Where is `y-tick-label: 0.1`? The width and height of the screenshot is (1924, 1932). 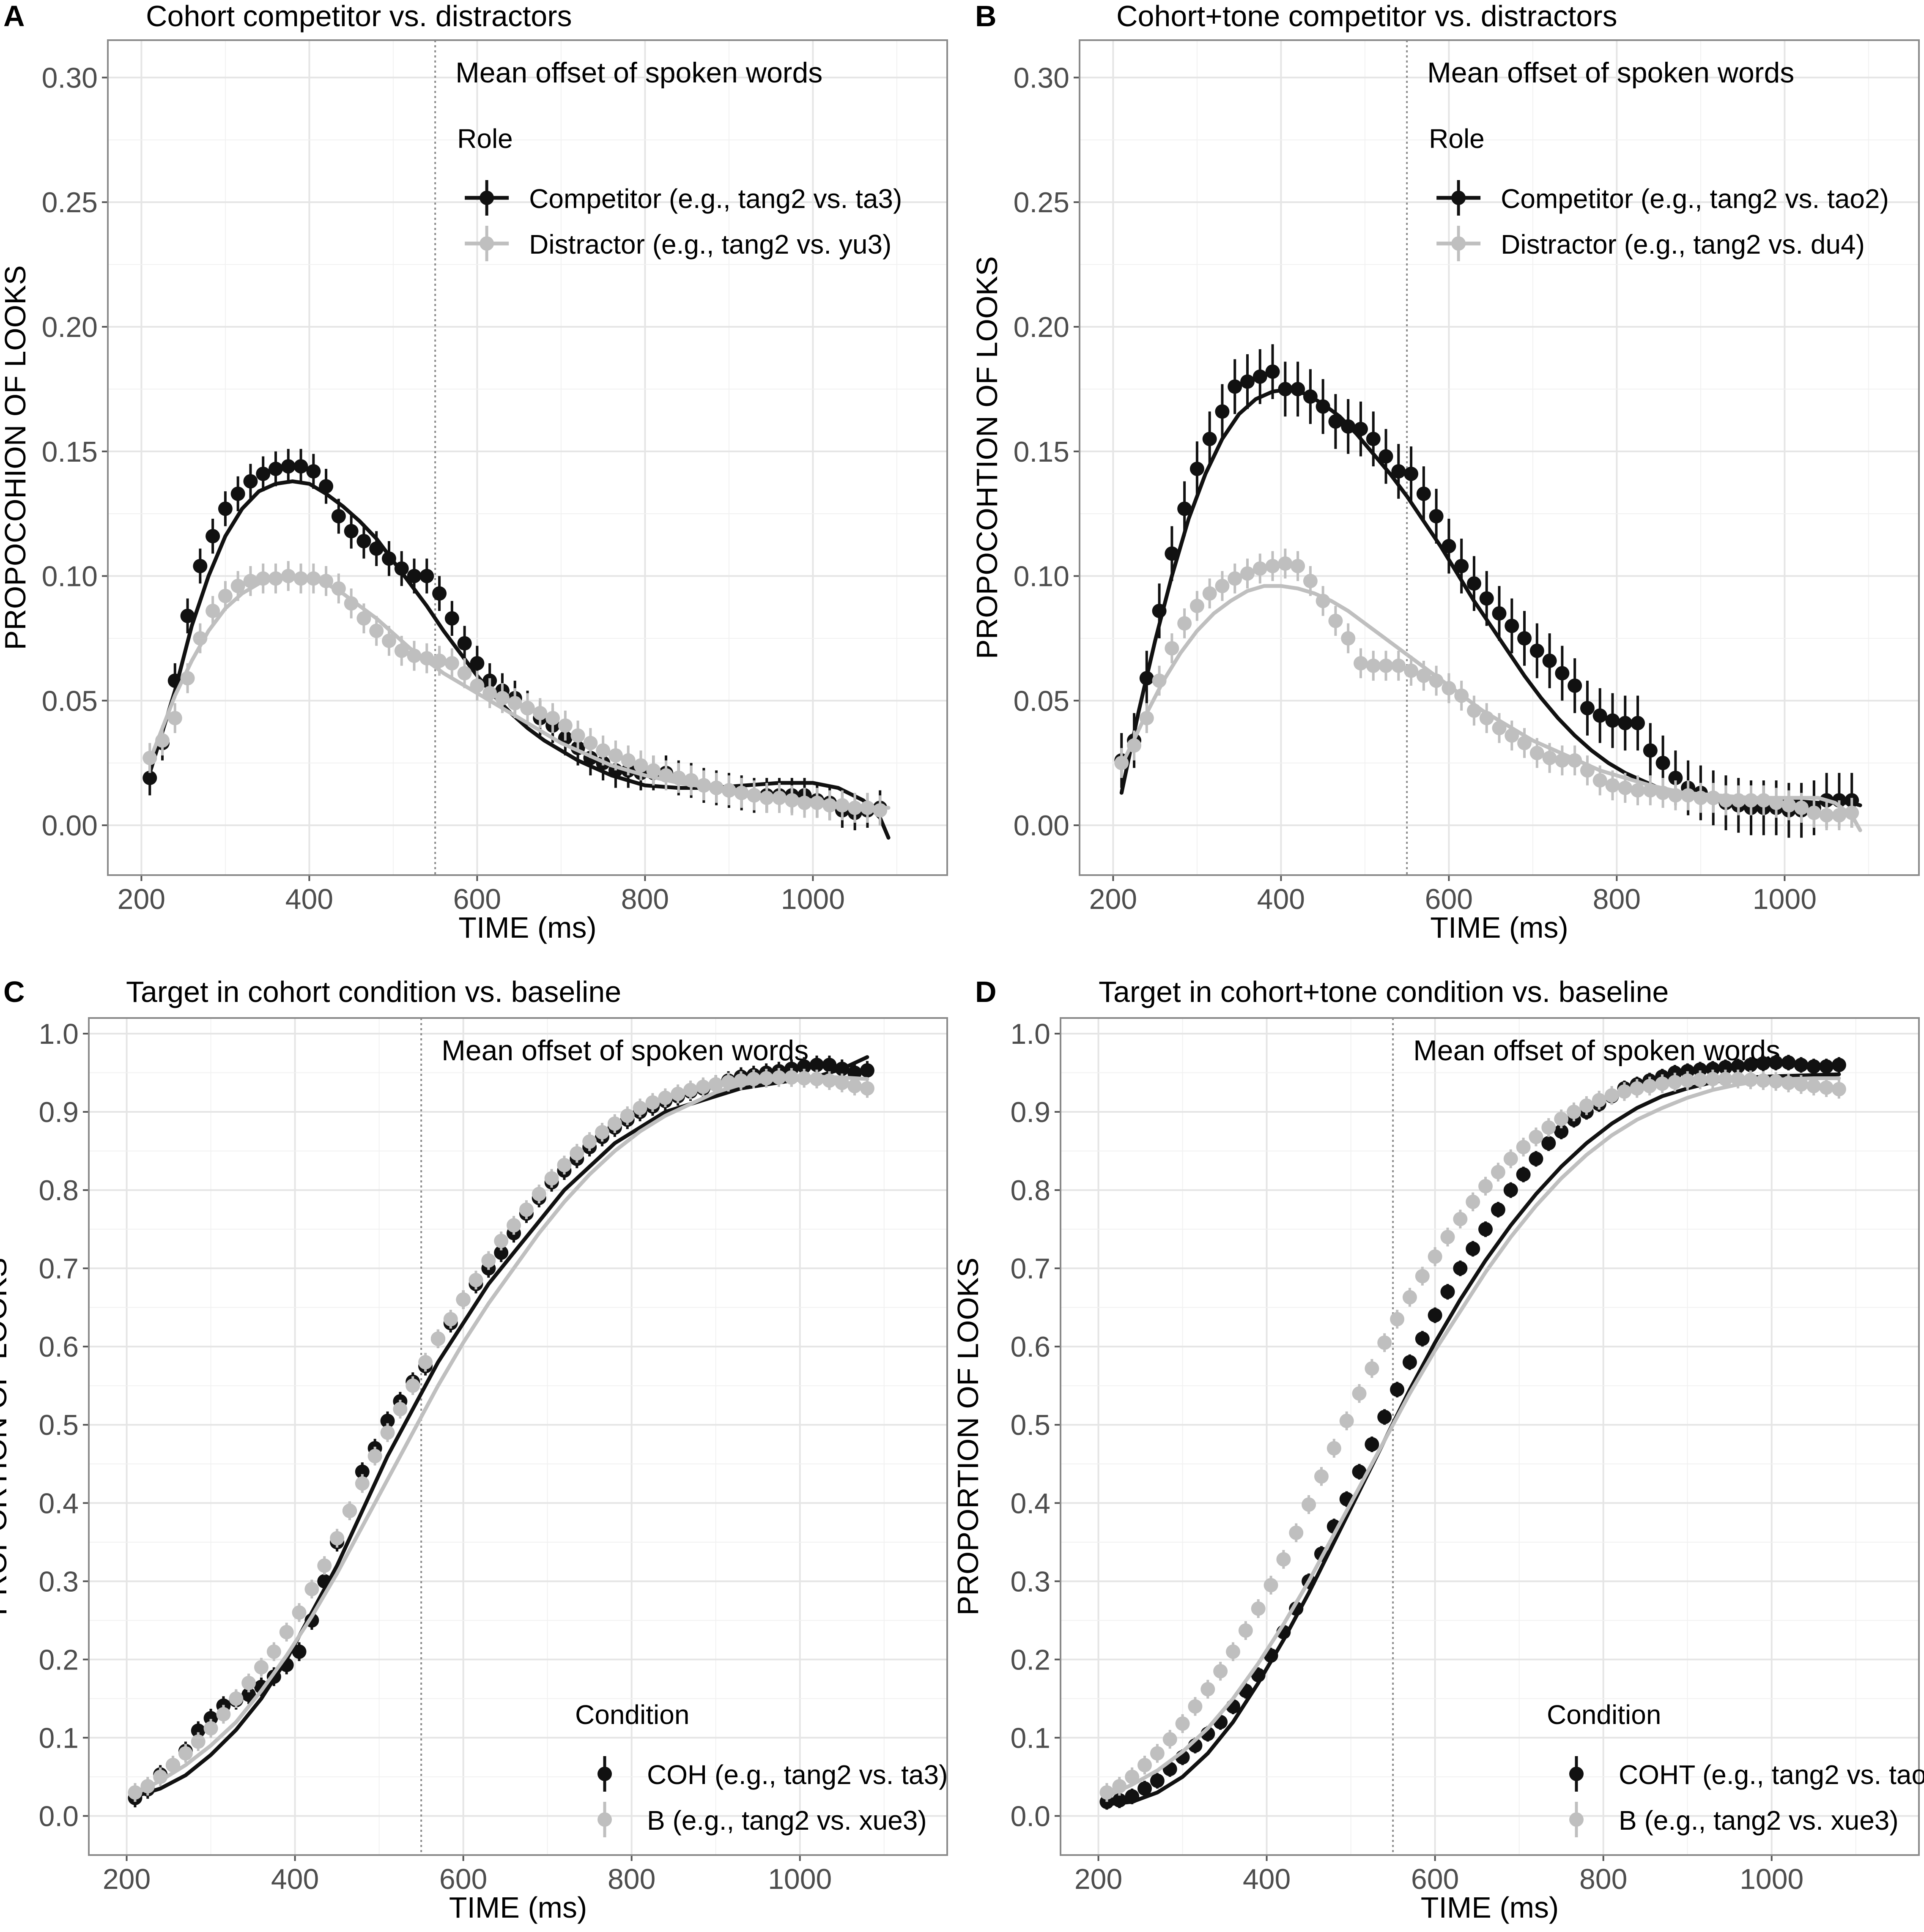 y-tick-label: 0.1 is located at coordinates (1030, 1738).